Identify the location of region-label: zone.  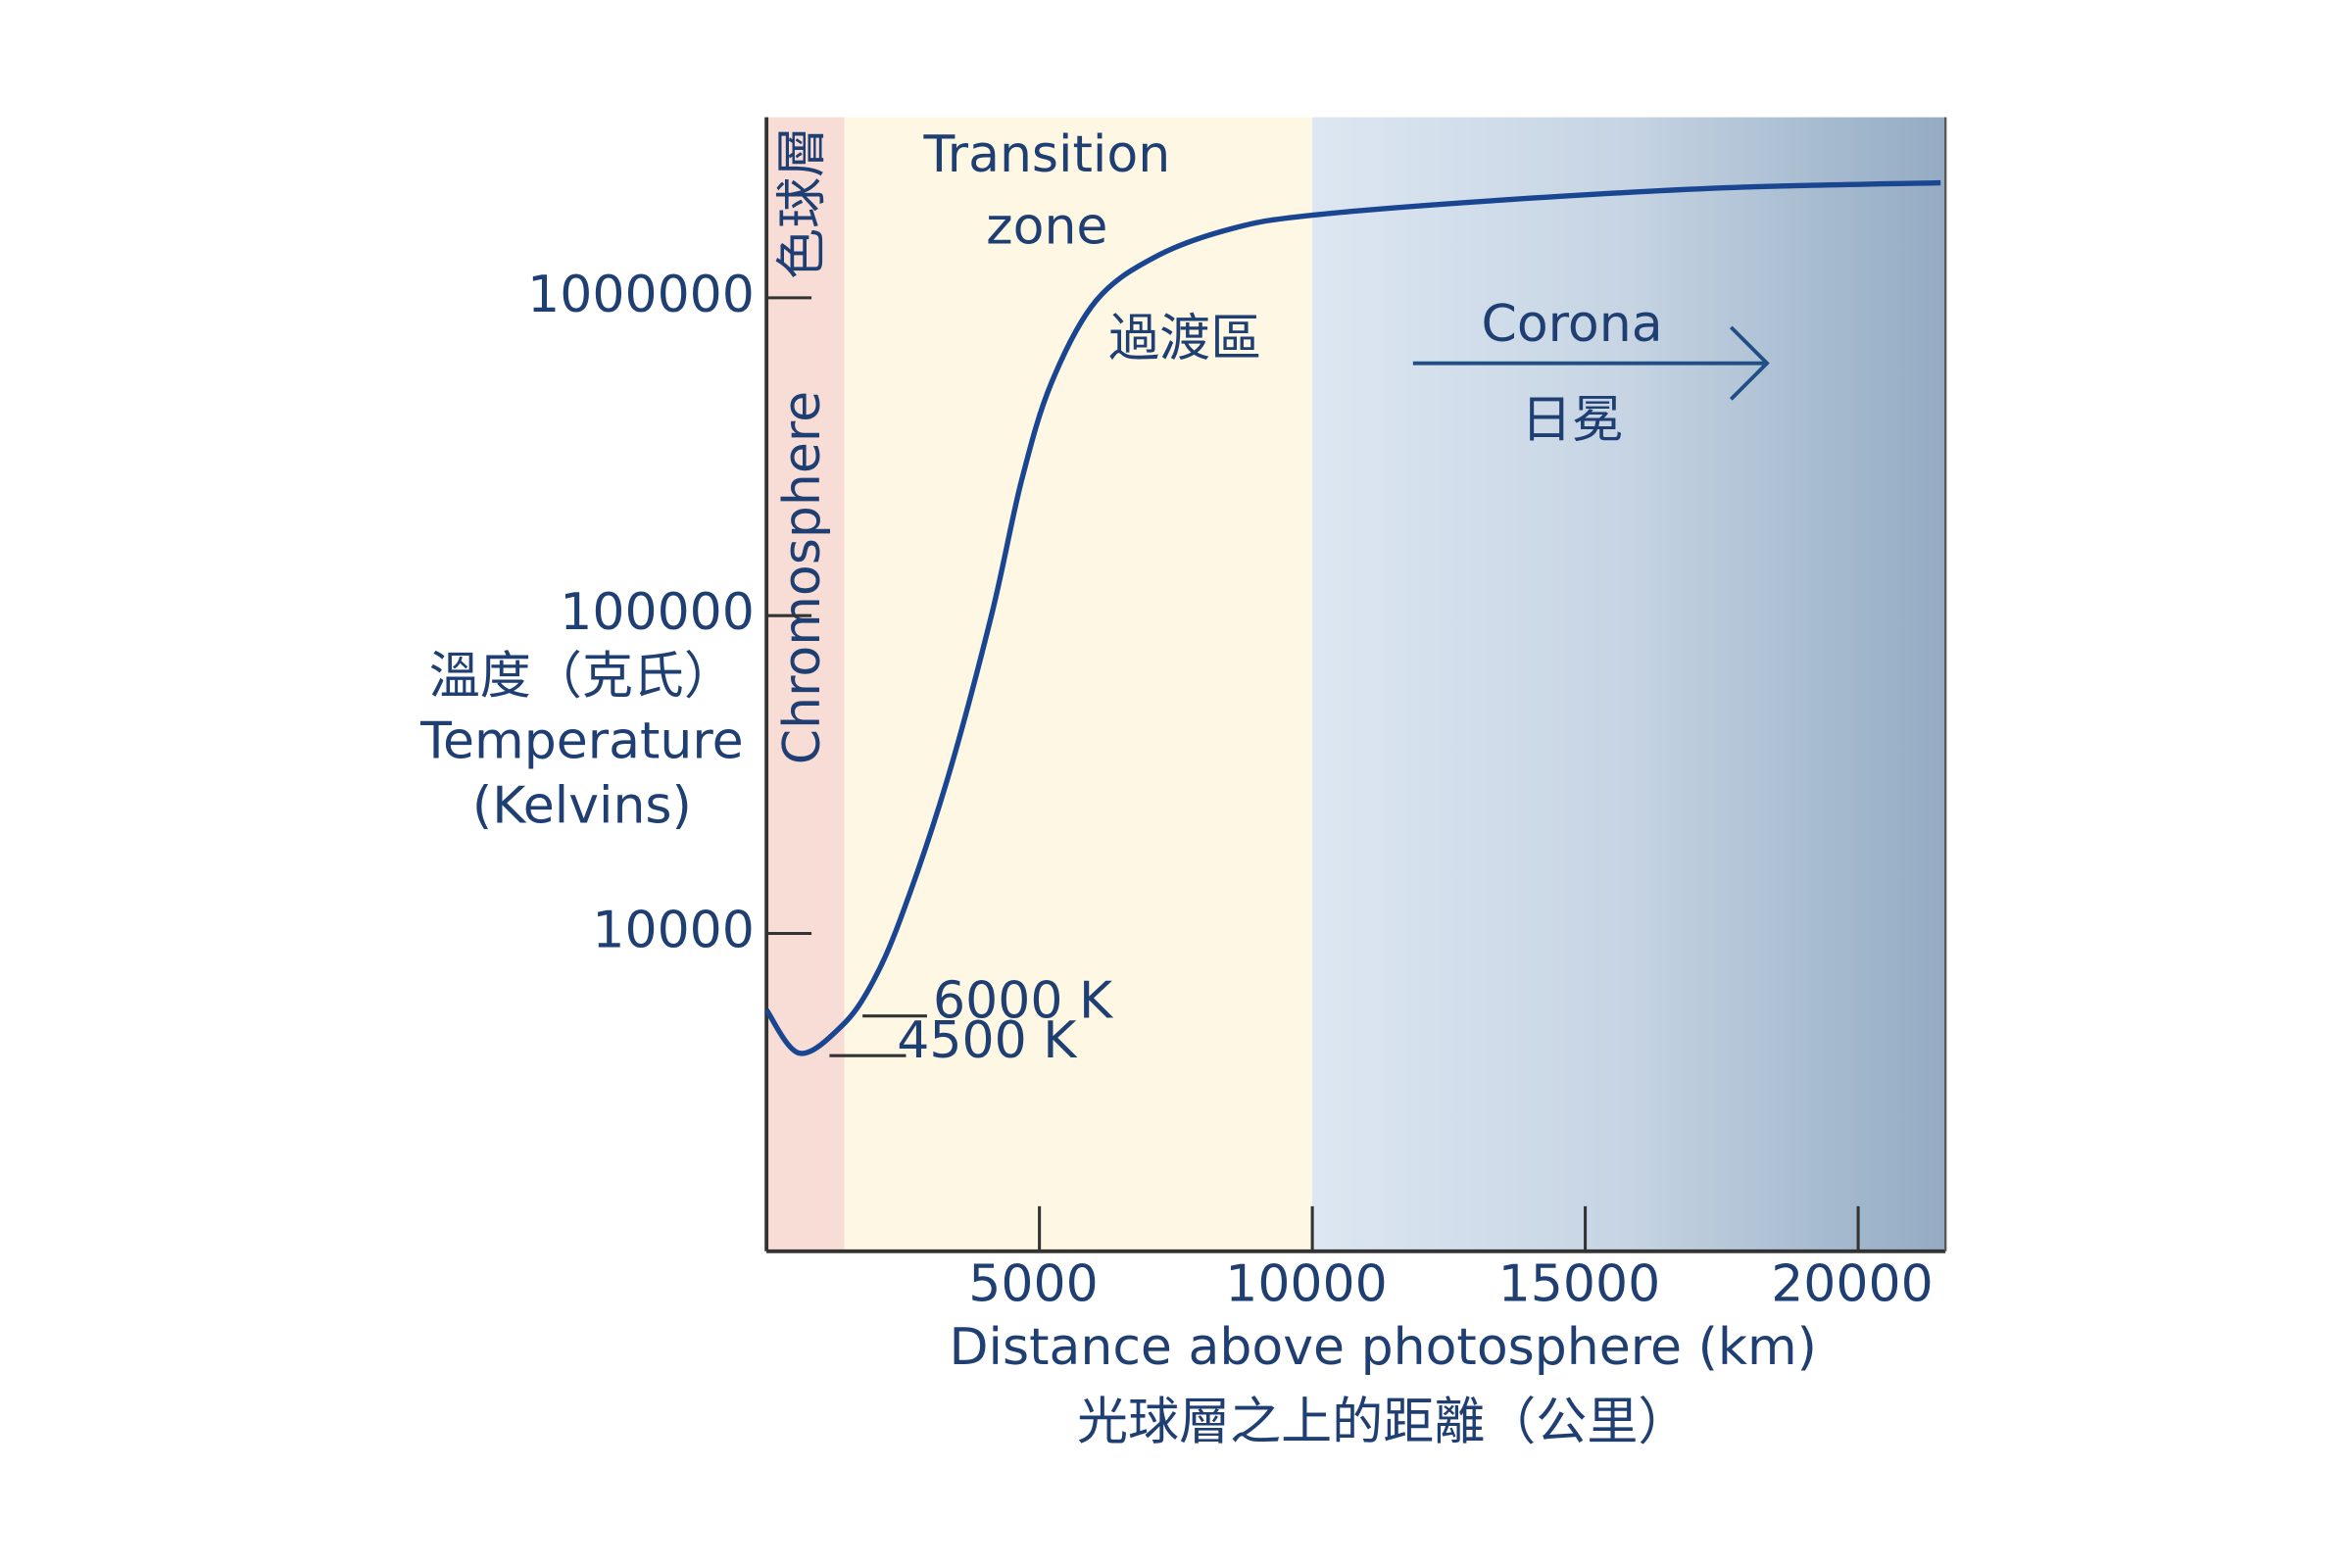
(1046, 226).